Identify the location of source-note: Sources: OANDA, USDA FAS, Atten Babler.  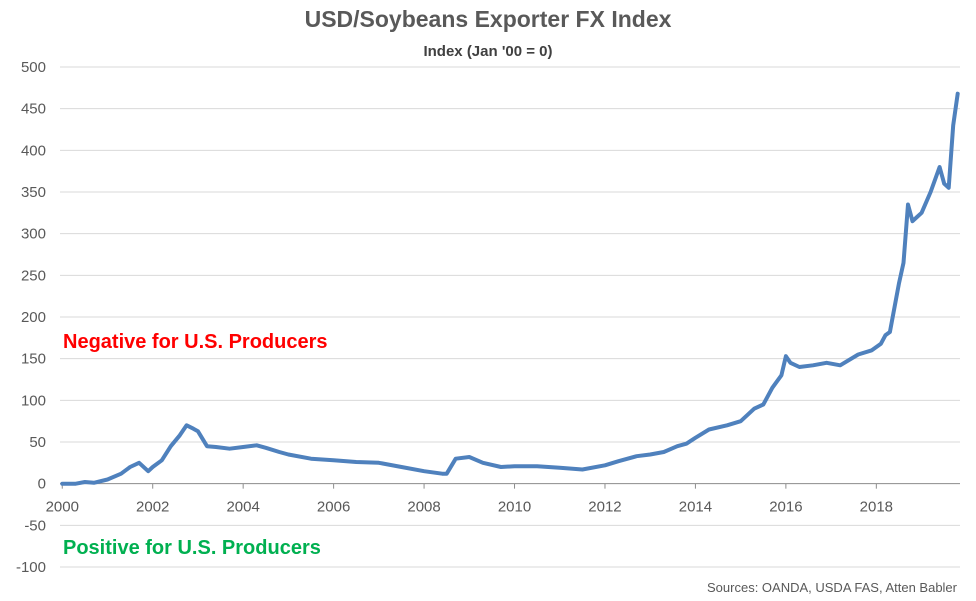
(832, 587).